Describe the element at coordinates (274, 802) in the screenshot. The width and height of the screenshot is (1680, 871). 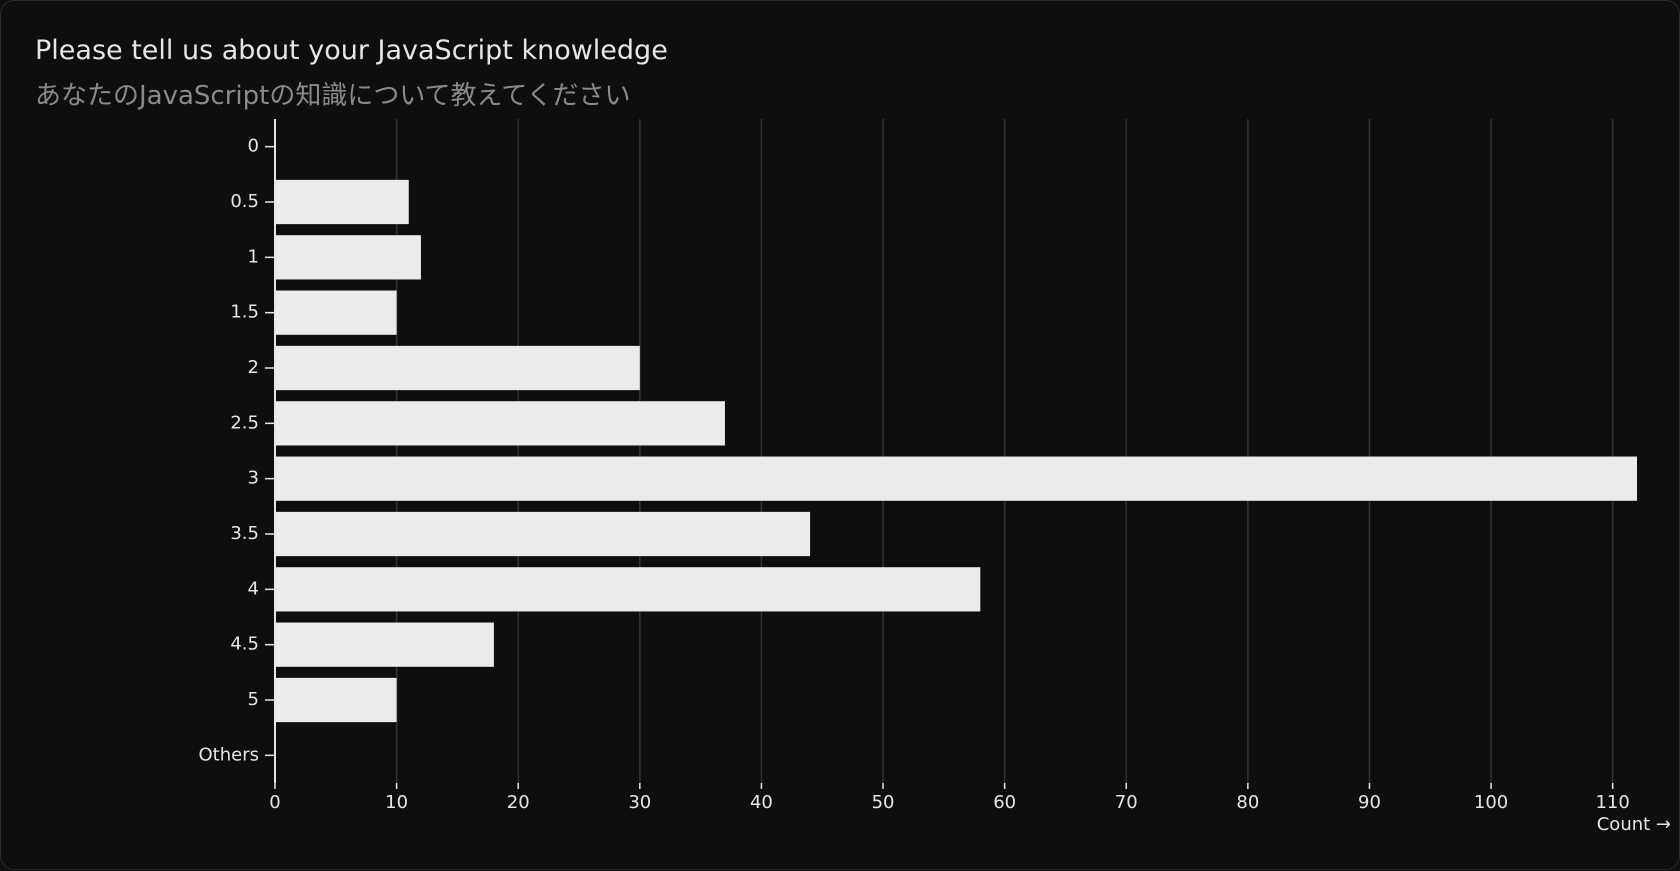
I see `x-tick-label: 0` at that location.